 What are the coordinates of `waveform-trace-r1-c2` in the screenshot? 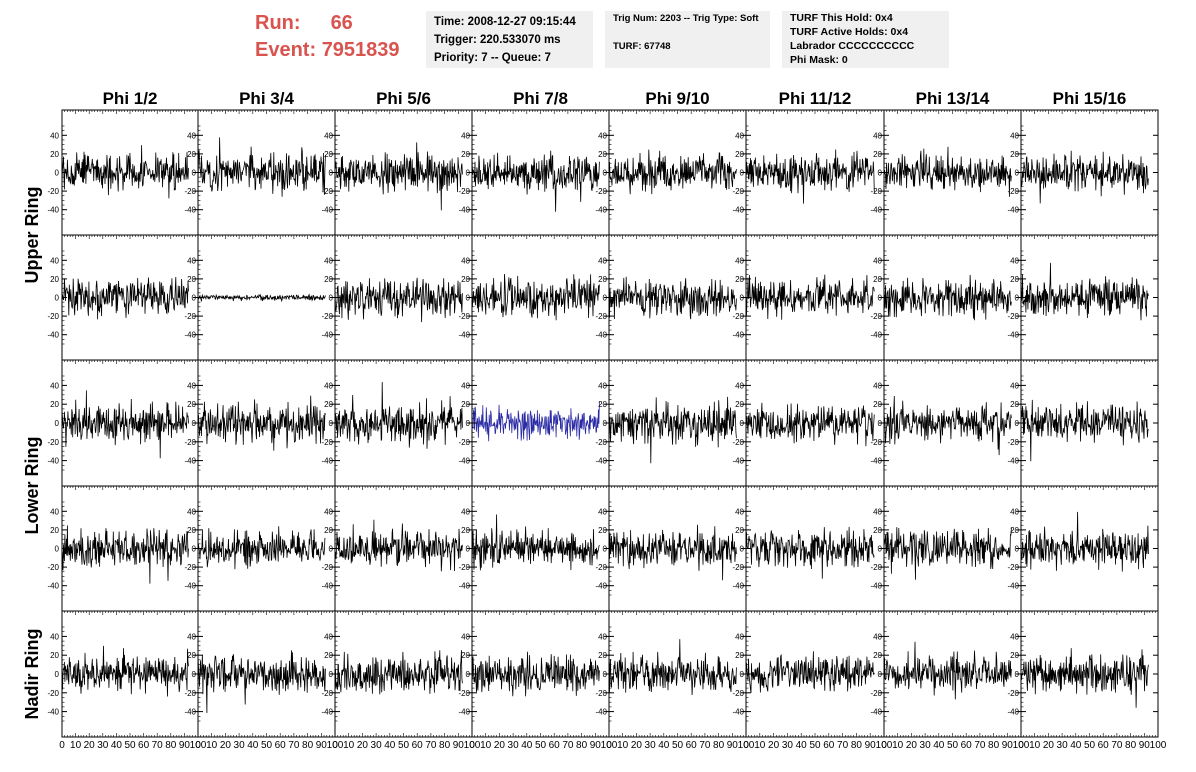 It's located at (398, 300).